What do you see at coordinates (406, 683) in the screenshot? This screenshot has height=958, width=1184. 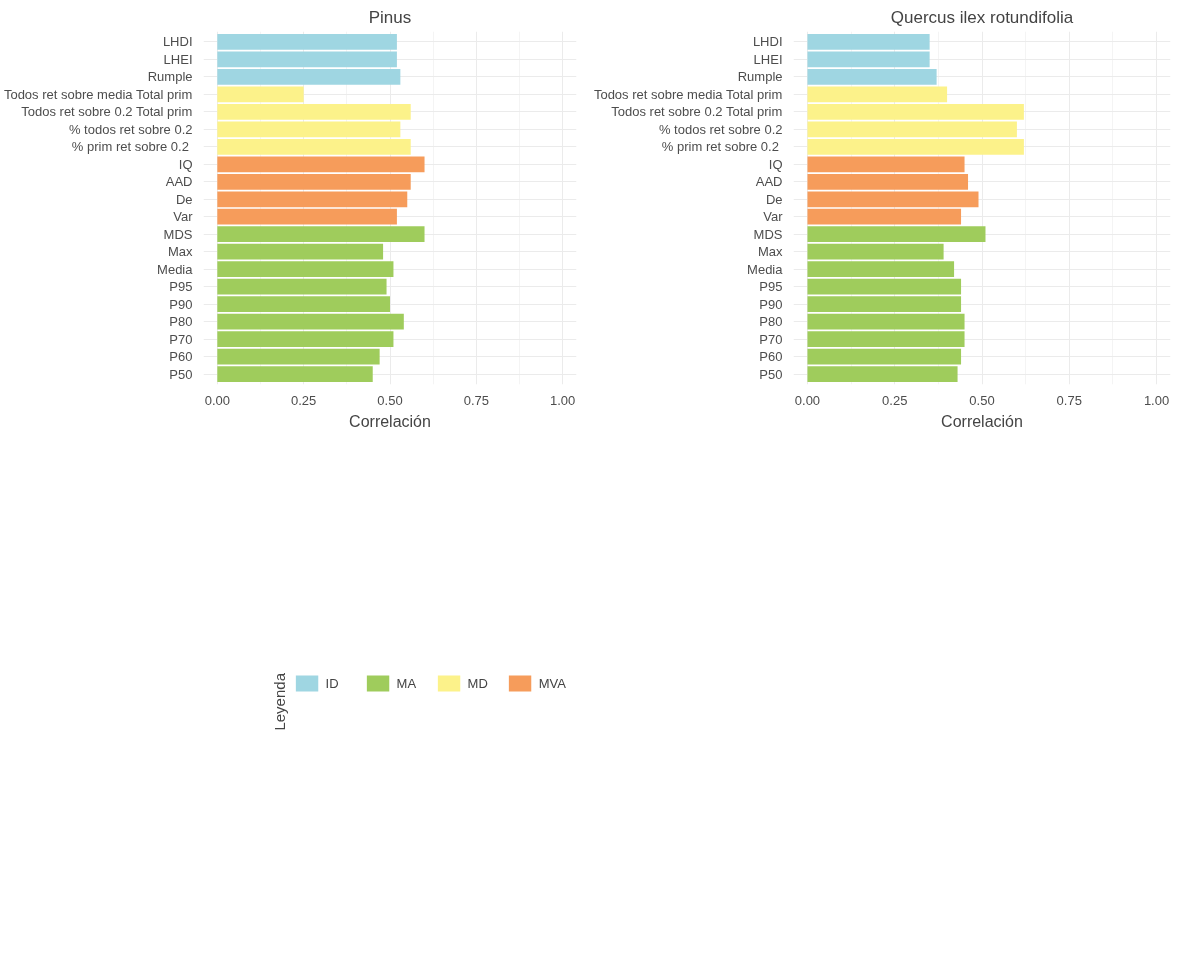 I see `legend-label: MA` at bounding box center [406, 683].